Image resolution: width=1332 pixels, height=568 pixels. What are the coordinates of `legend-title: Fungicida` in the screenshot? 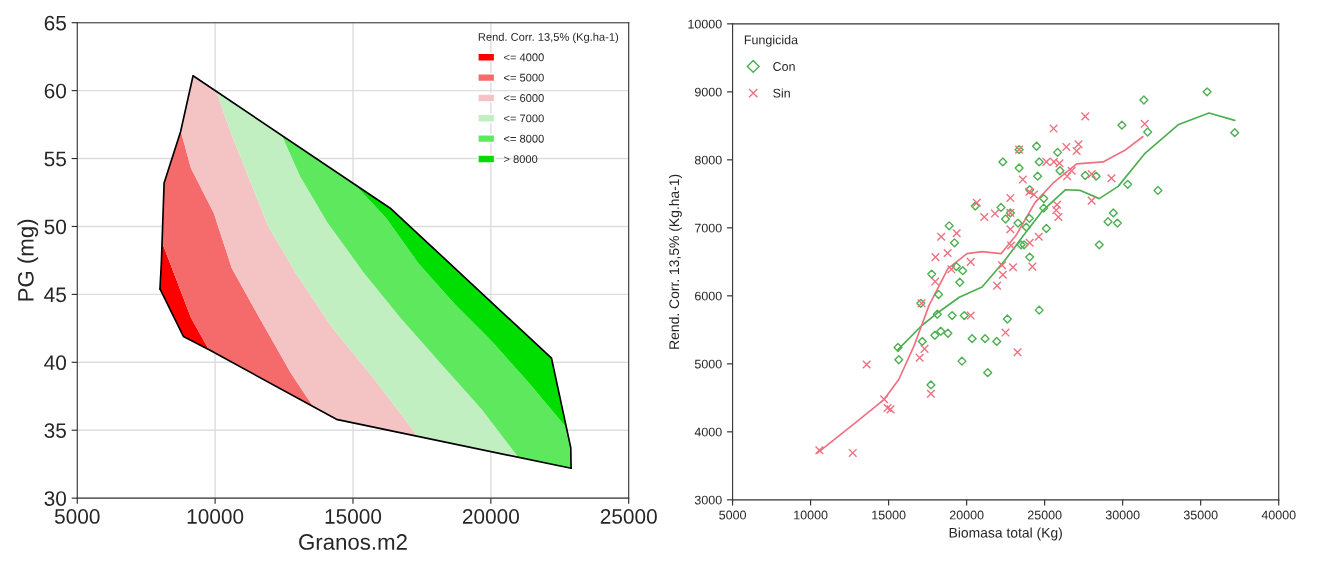 It's located at (771, 41).